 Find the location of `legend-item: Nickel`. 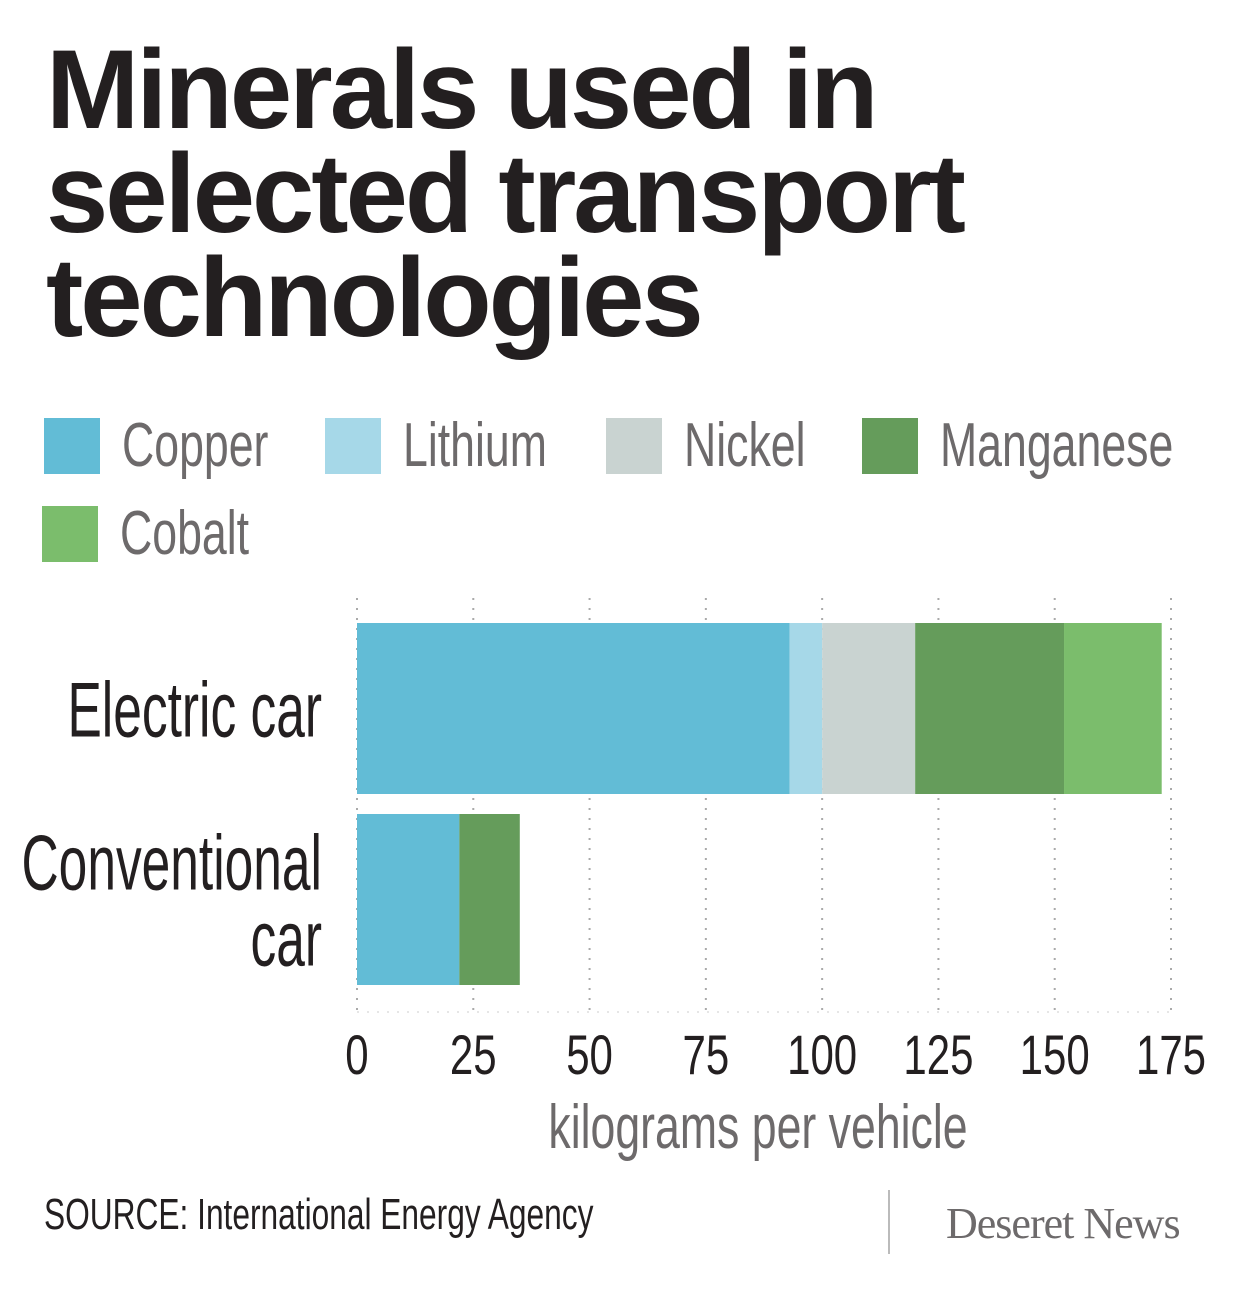

legend-item: Nickel is located at coordinates (729, 445).